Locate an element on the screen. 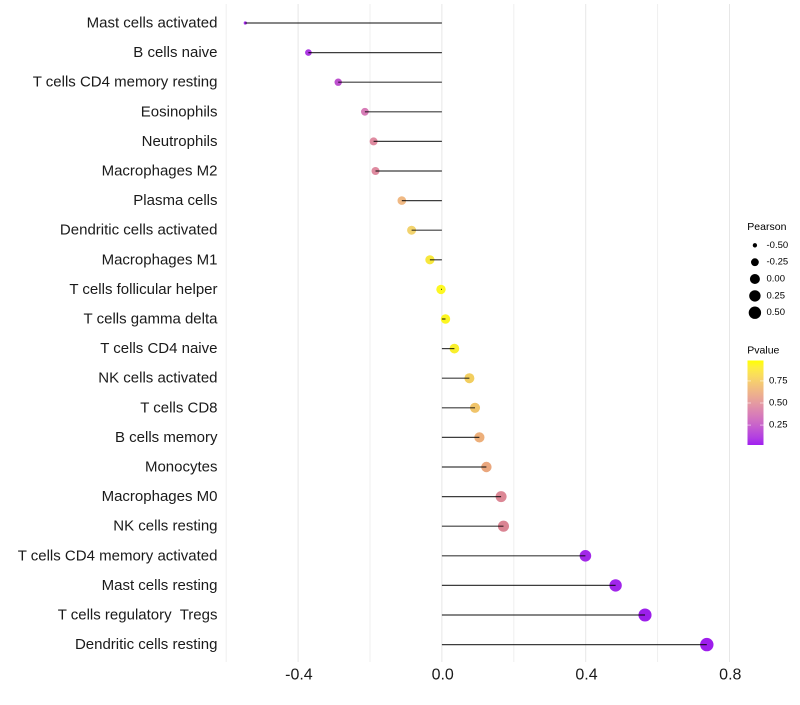  svg-text: Pvalue is located at coordinates (763, 351).